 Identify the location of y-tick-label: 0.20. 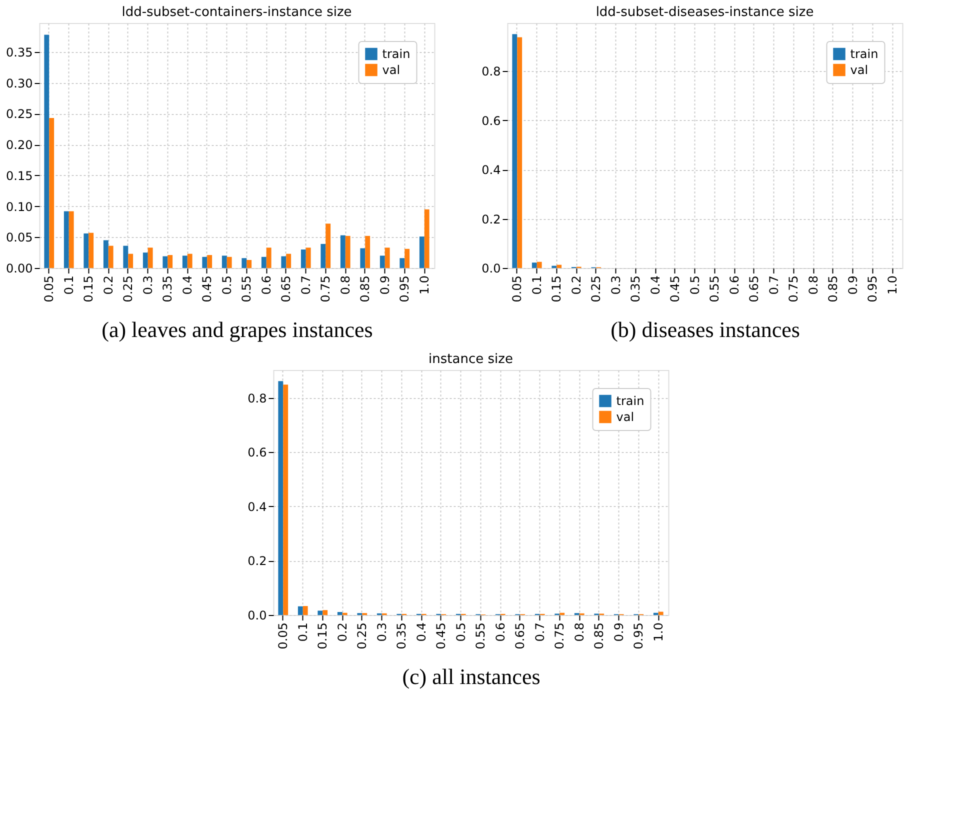
(19, 145).